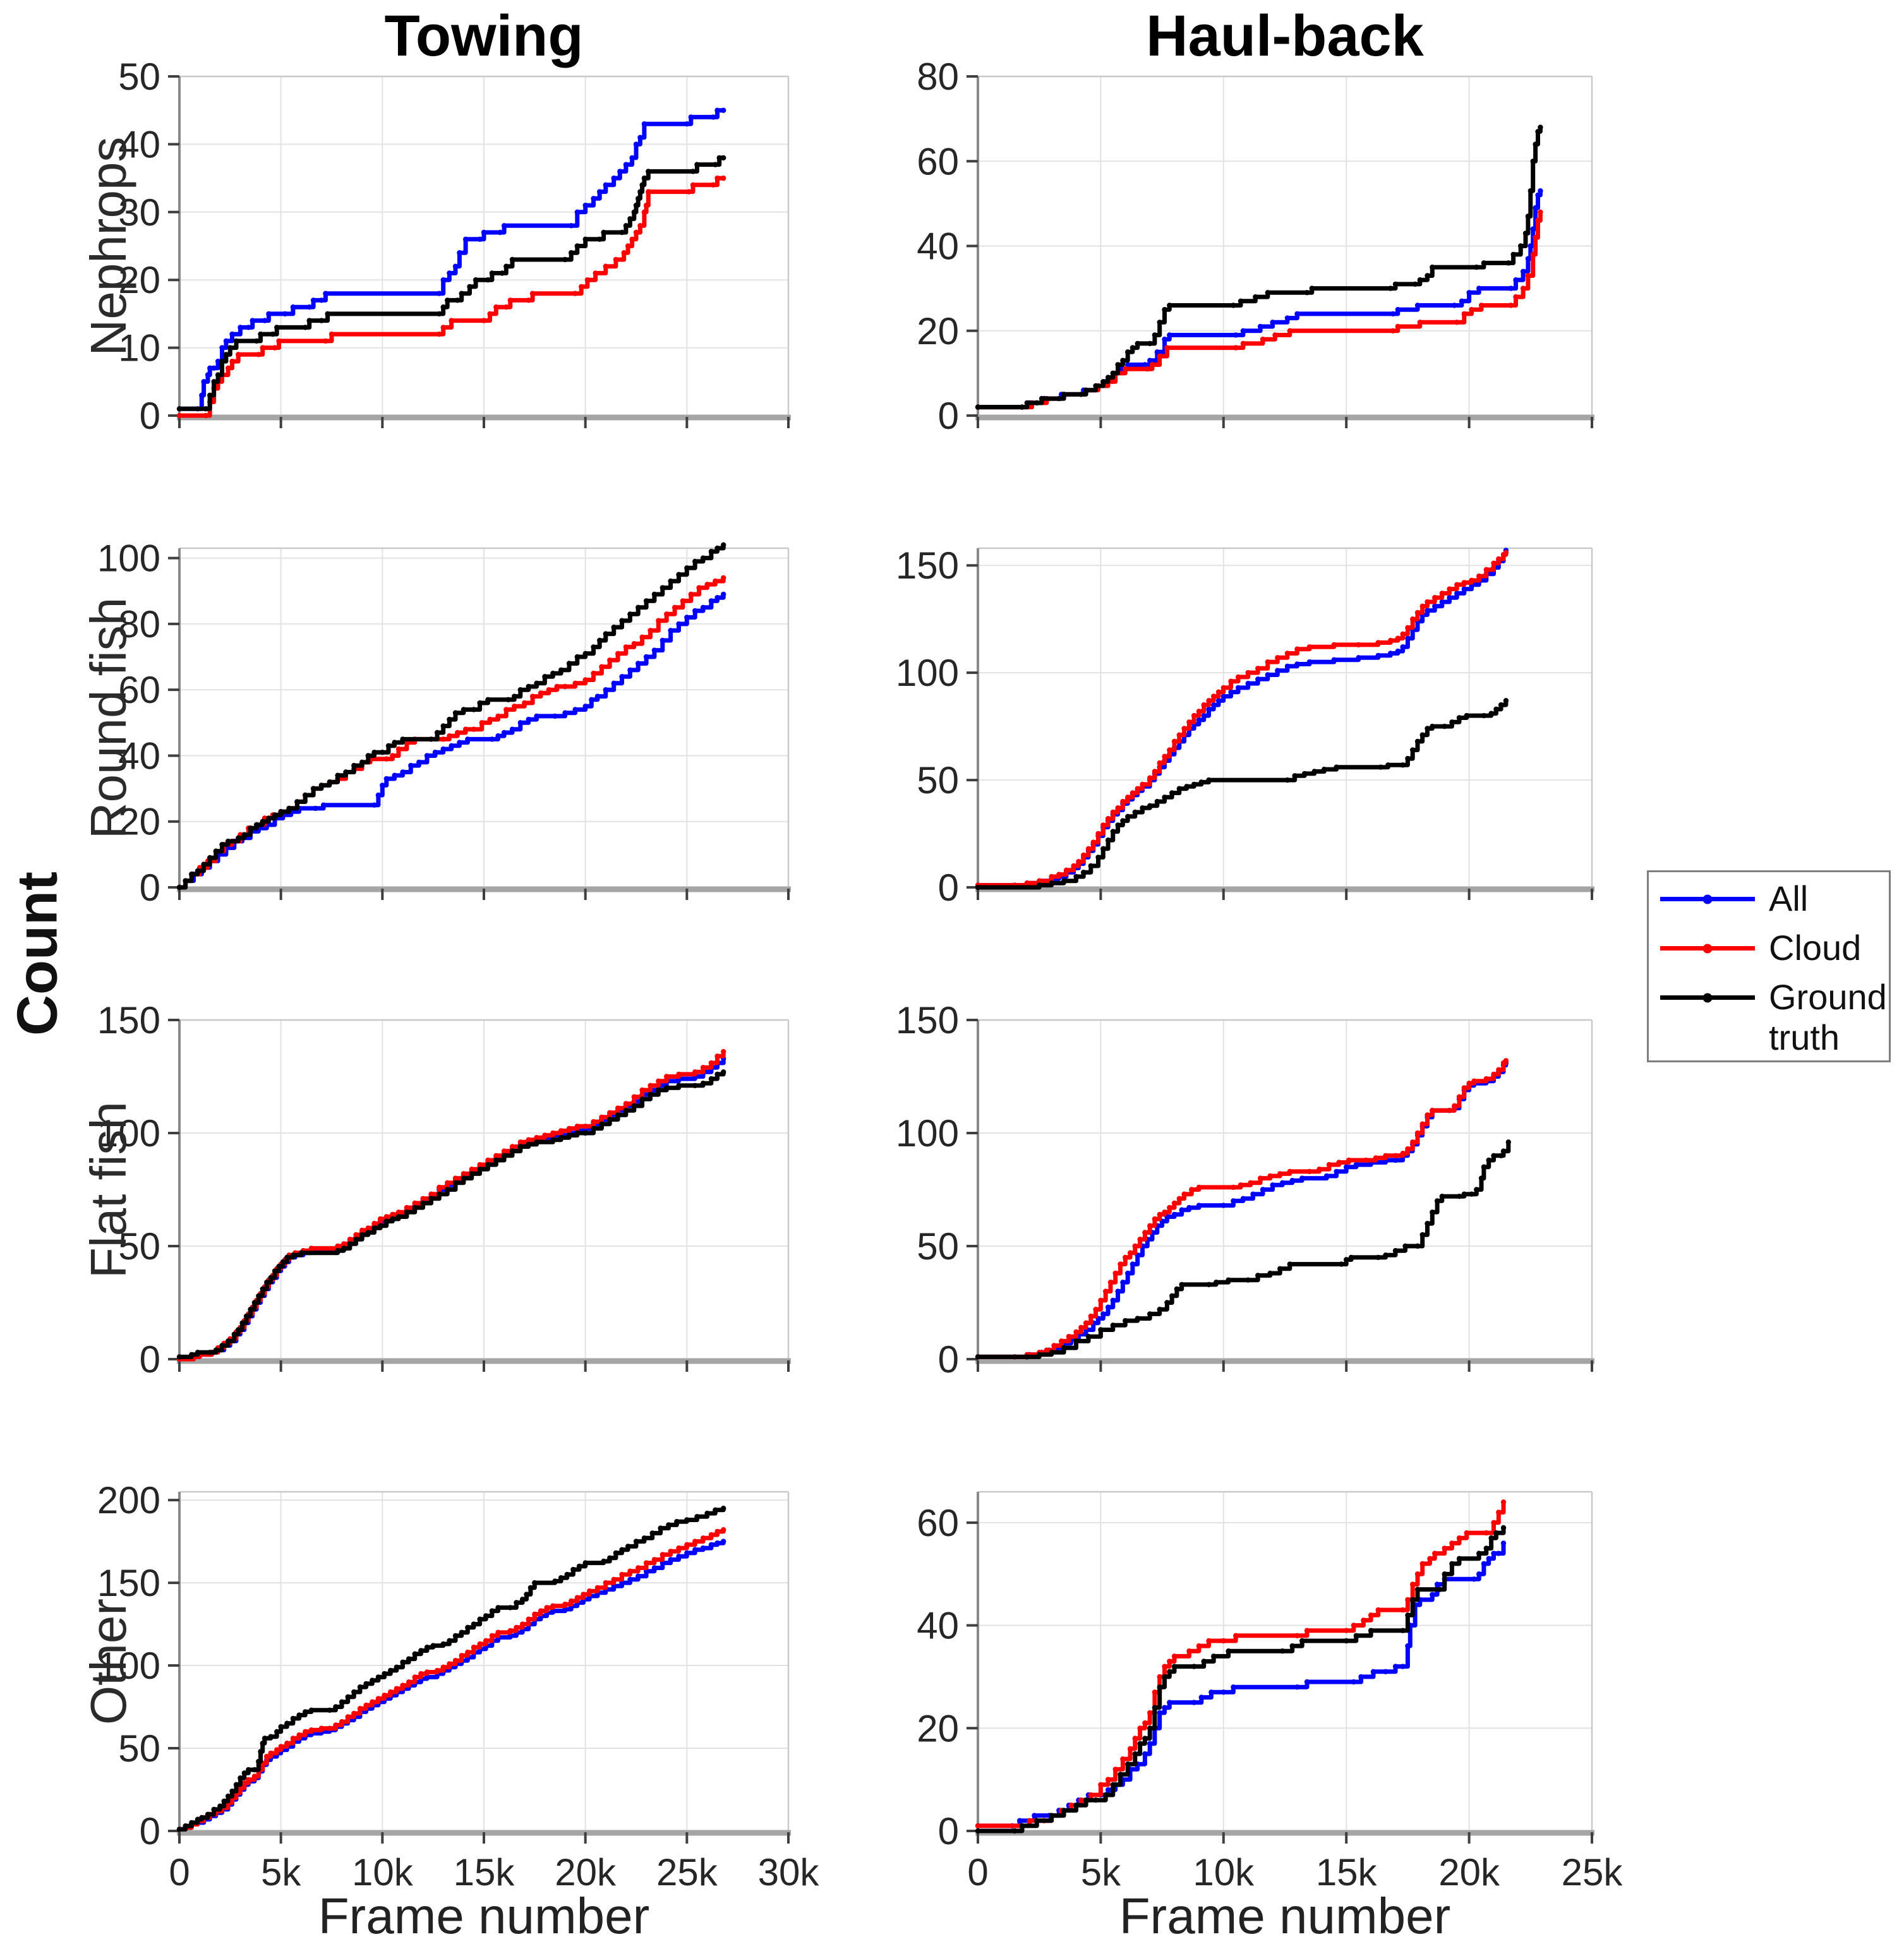 This screenshot has height=1944, width=1904. I want to click on series-markers-ground-truth, so click(451, 1214).